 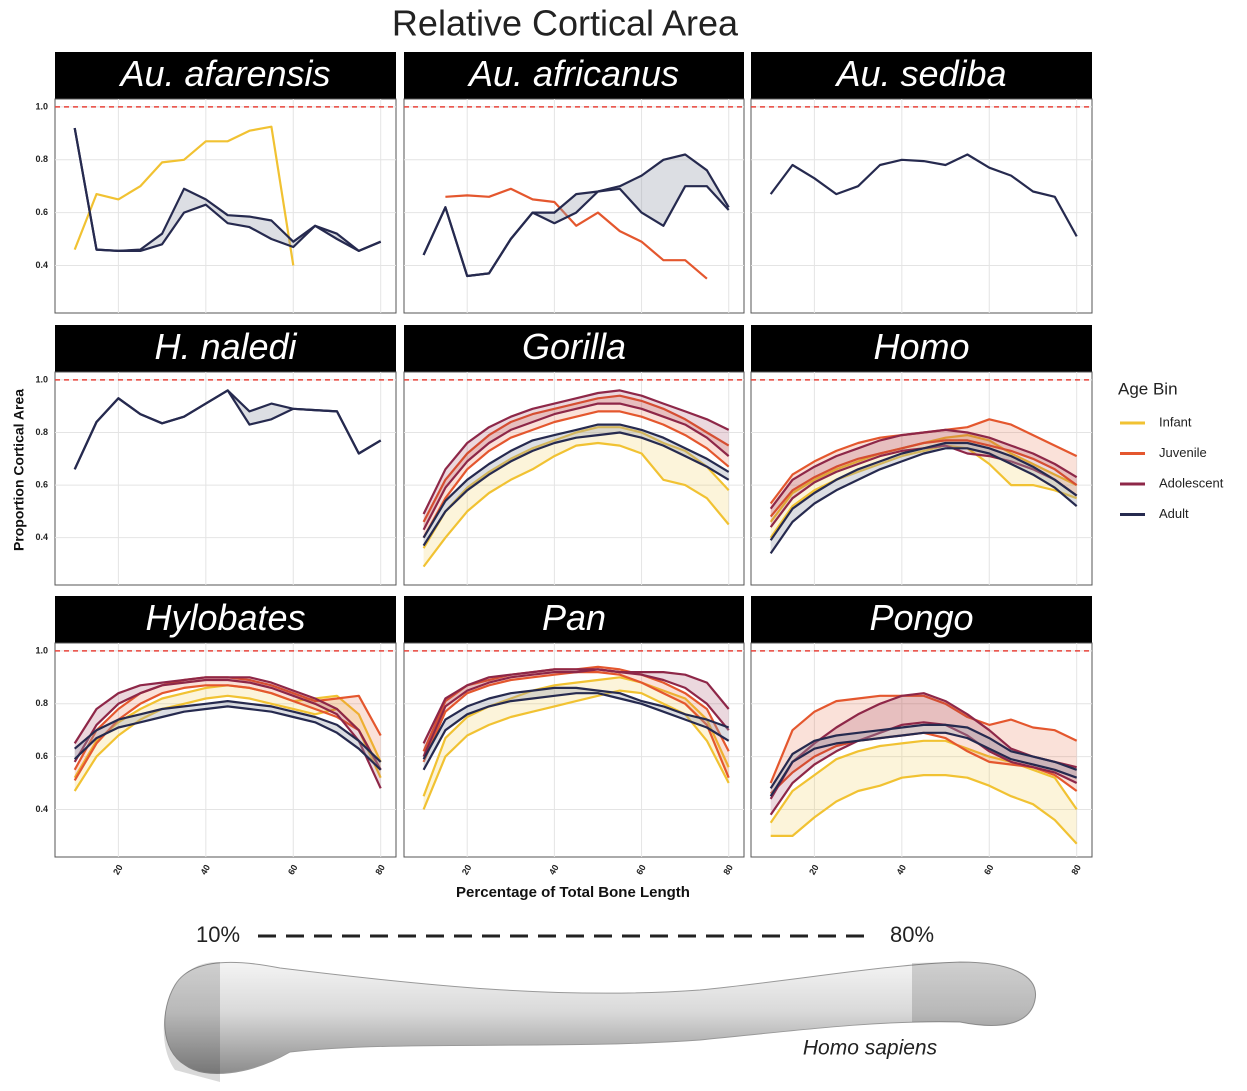 What do you see at coordinates (600, 1018) in the screenshot?
I see `bone` at bounding box center [600, 1018].